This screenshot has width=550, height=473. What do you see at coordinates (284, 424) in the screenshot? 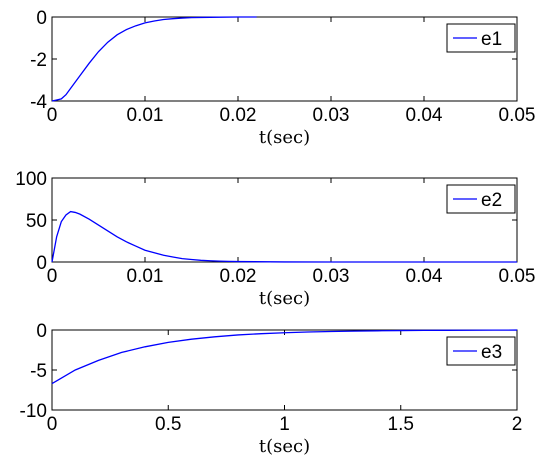
I see `x-tick-label: 1` at bounding box center [284, 424].